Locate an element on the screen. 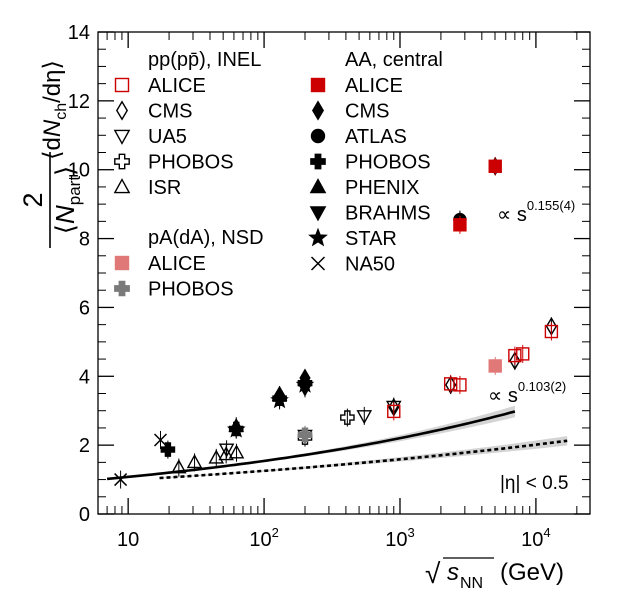 This screenshot has width=623, height=604. legend-label: BRAHMS is located at coordinates (388, 214).